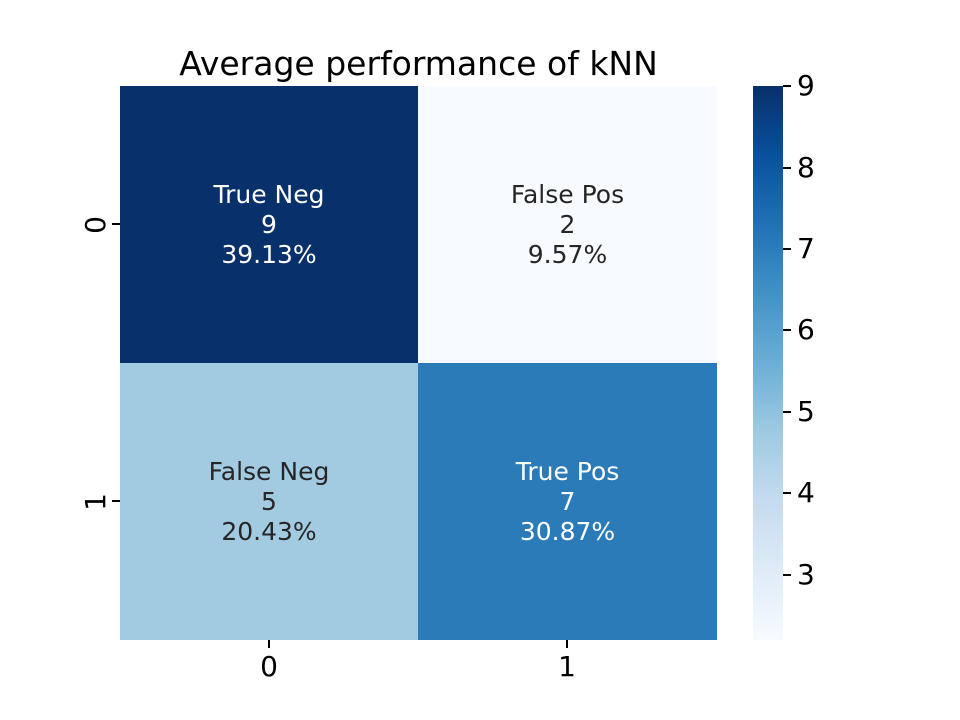 This screenshot has height=720, width=960. Describe the element at coordinates (806, 411) in the screenshot. I see `colorbar-tick-label-5: 5` at that location.